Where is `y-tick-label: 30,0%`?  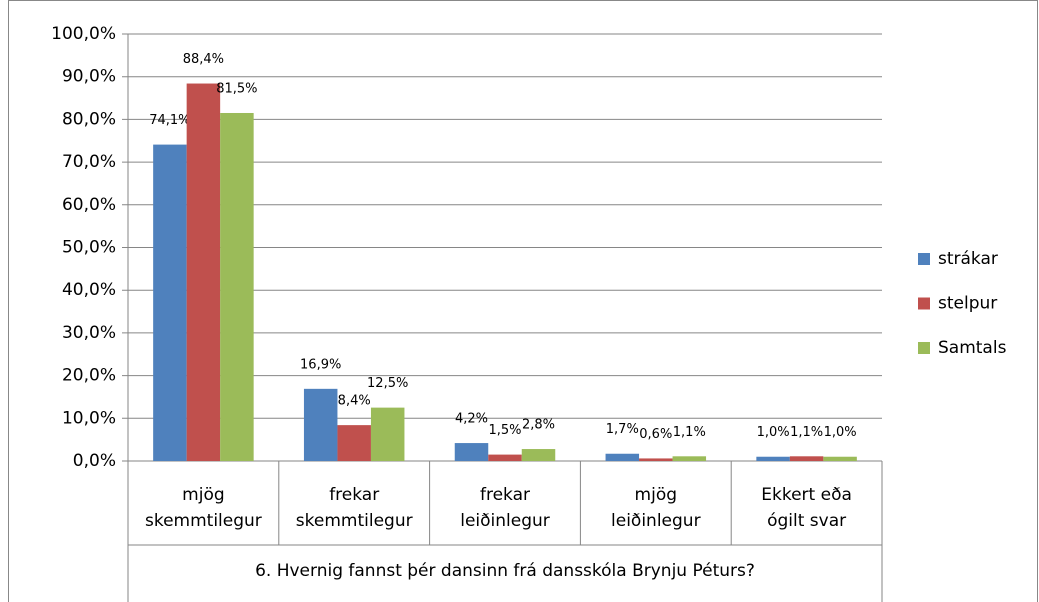
y-tick-label: 30,0% is located at coordinates (89, 333).